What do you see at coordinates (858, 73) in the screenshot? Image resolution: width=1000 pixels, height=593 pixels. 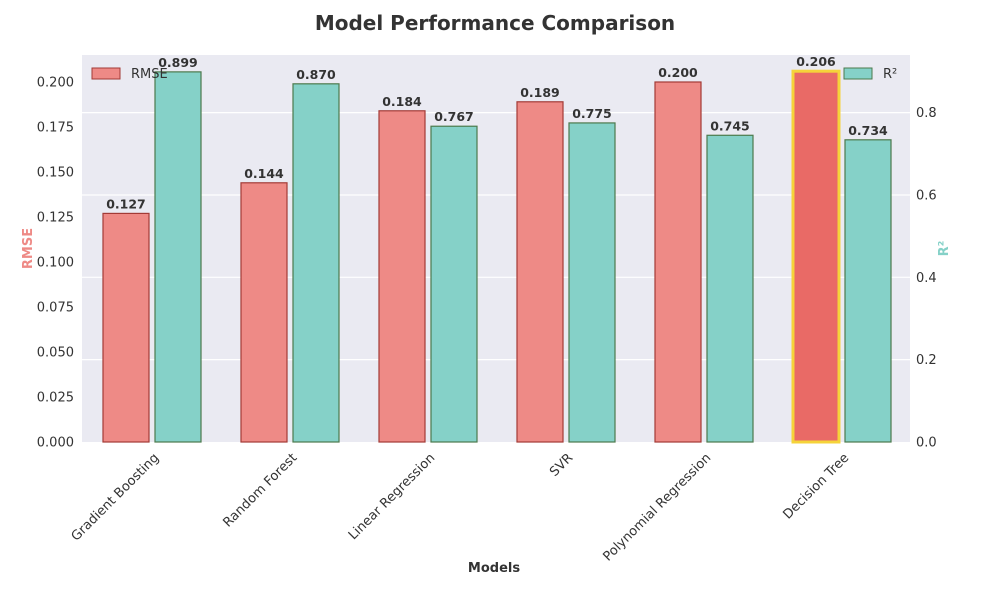 I see `legend-swatch-r2` at bounding box center [858, 73].